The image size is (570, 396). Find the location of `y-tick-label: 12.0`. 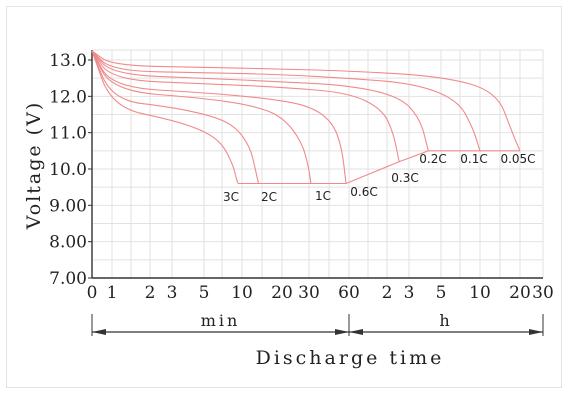

y-tick-label: 12.0 is located at coordinates (68, 97).